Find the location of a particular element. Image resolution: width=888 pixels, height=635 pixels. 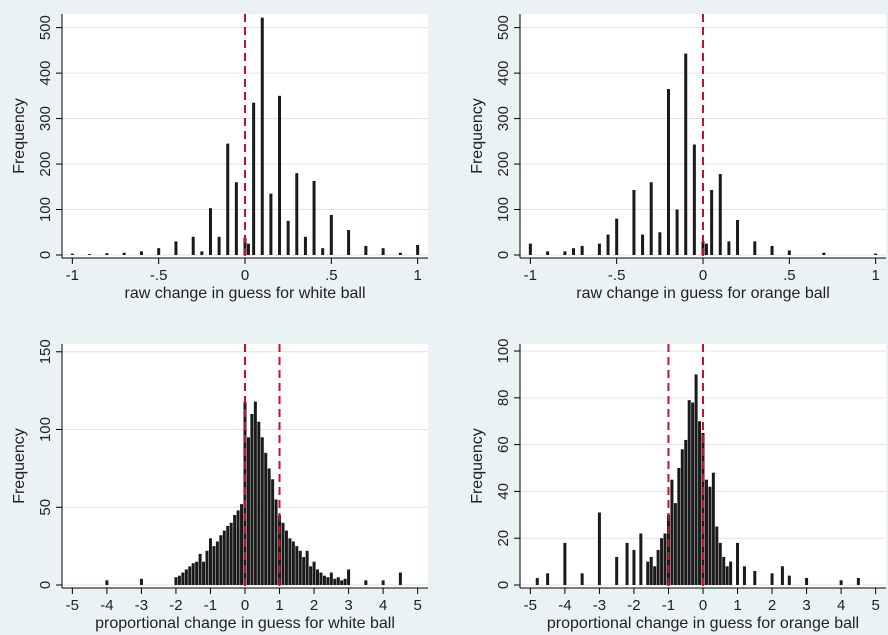

x-tick-label: .5 is located at coordinates (789, 275).